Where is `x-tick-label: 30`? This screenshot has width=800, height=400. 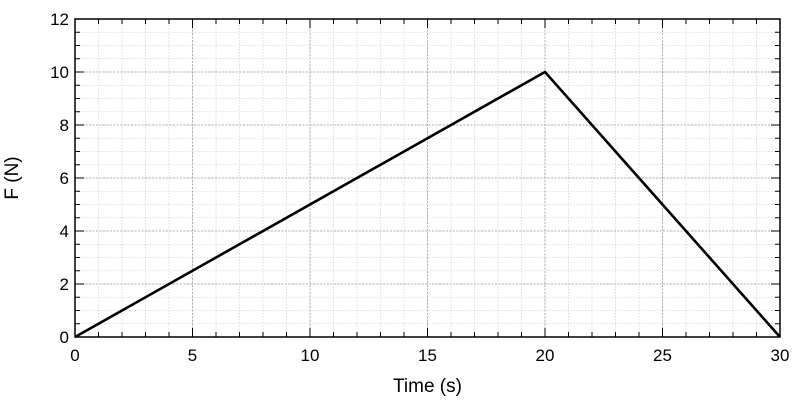 x-tick-label: 30 is located at coordinates (780, 355).